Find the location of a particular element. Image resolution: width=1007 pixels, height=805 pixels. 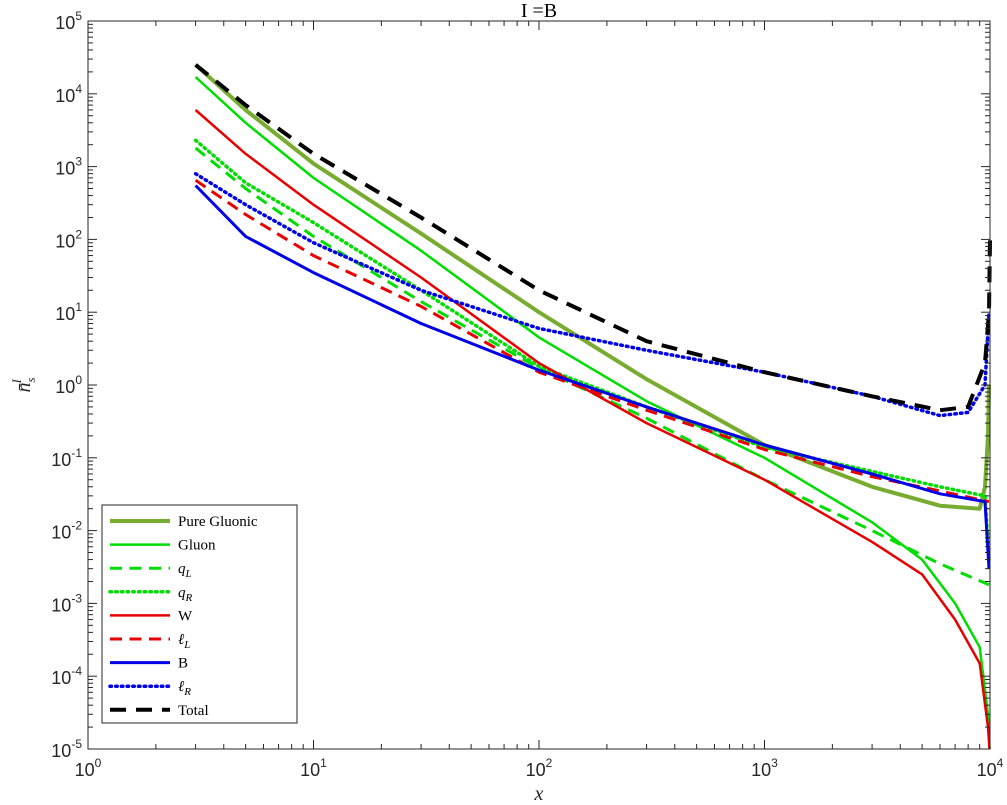

series-2-legend-label: qL is located at coordinates (185, 570).